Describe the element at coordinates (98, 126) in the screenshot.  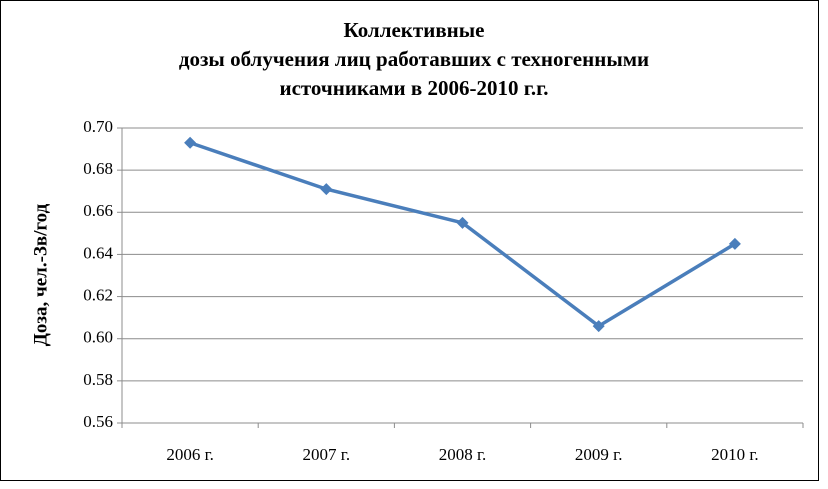
I see `y-tick-label: 0.70` at that location.